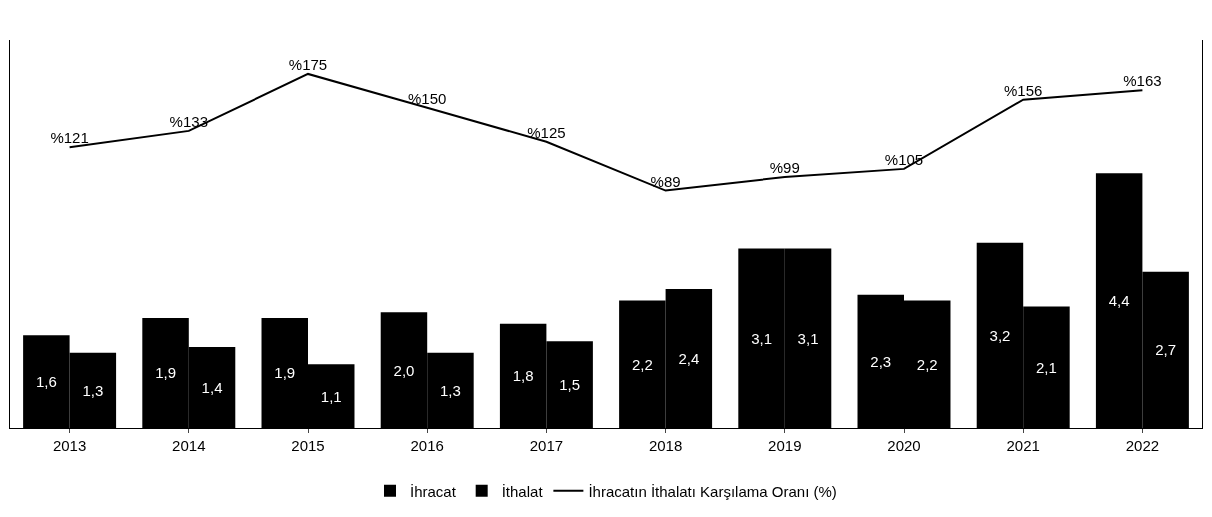 The height and width of the screenshot is (517, 1212). I want to click on data-label: %133, so click(188, 122).